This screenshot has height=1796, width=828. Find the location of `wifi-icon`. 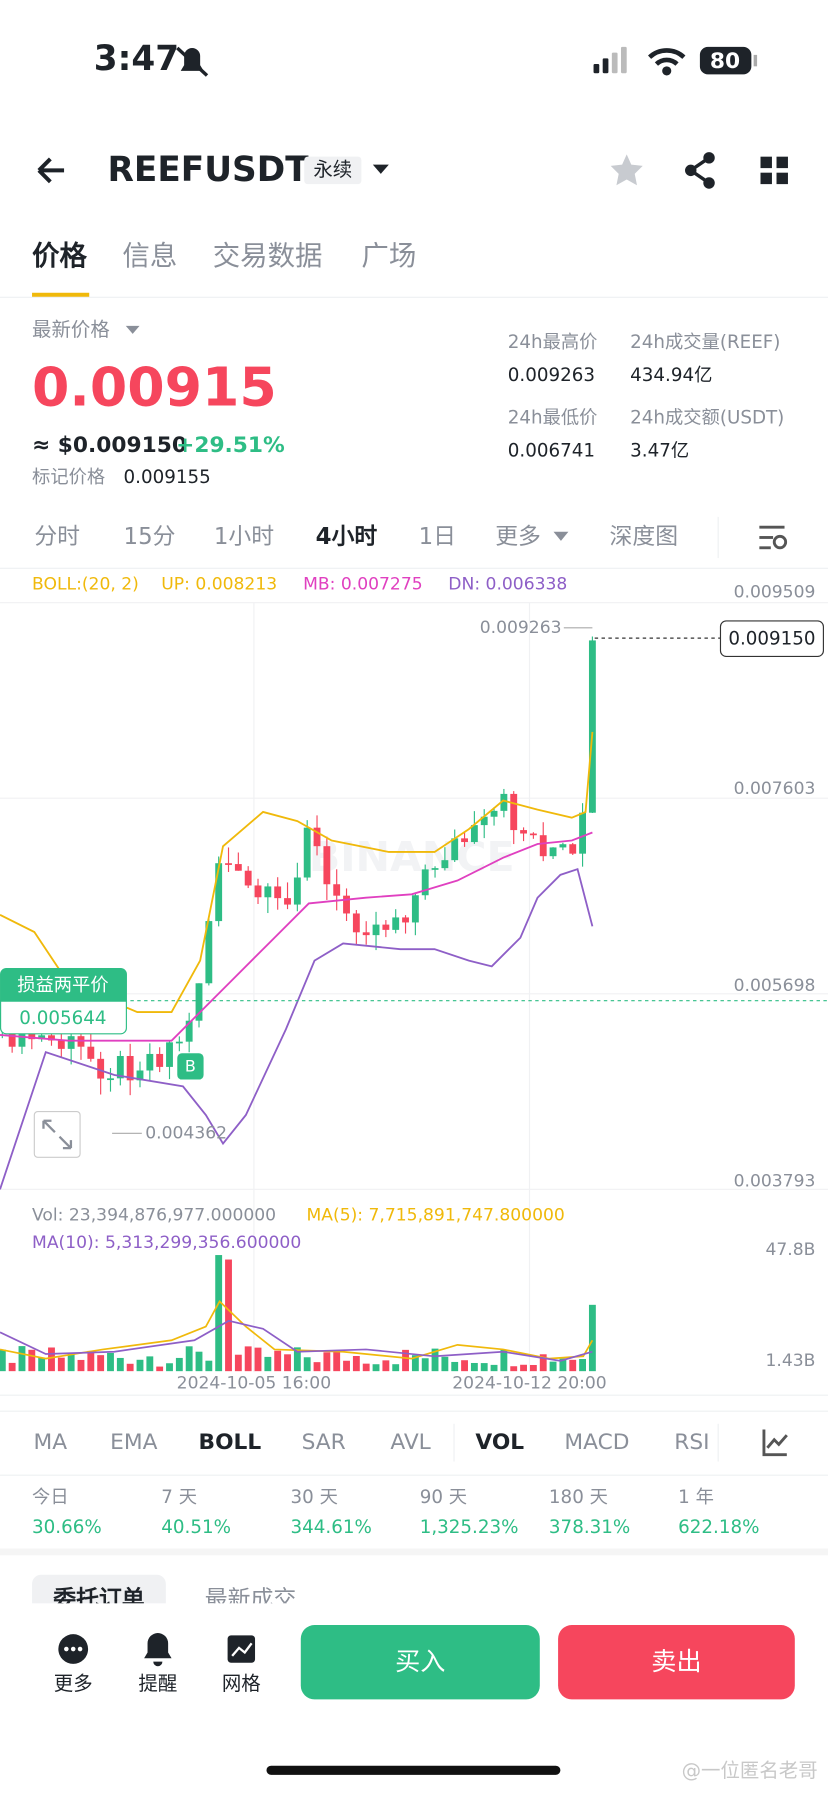

wifi-icon is located at coordinates (667, 62).